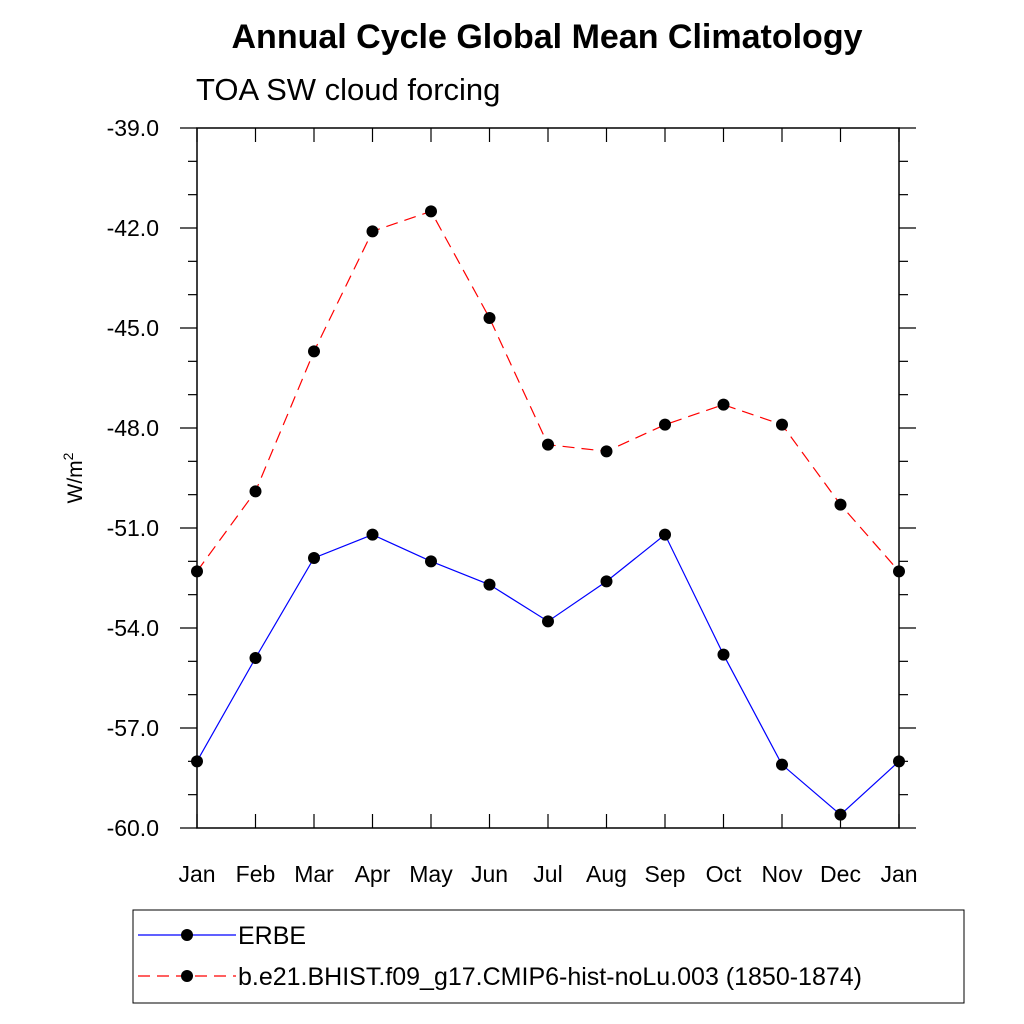 The width and height of the screenshot is (1024, 1024). What do you see at coordinates (840, 874) in the screenshot?
I see `x-tick-label: Dec` at bounding box center [840, 874].